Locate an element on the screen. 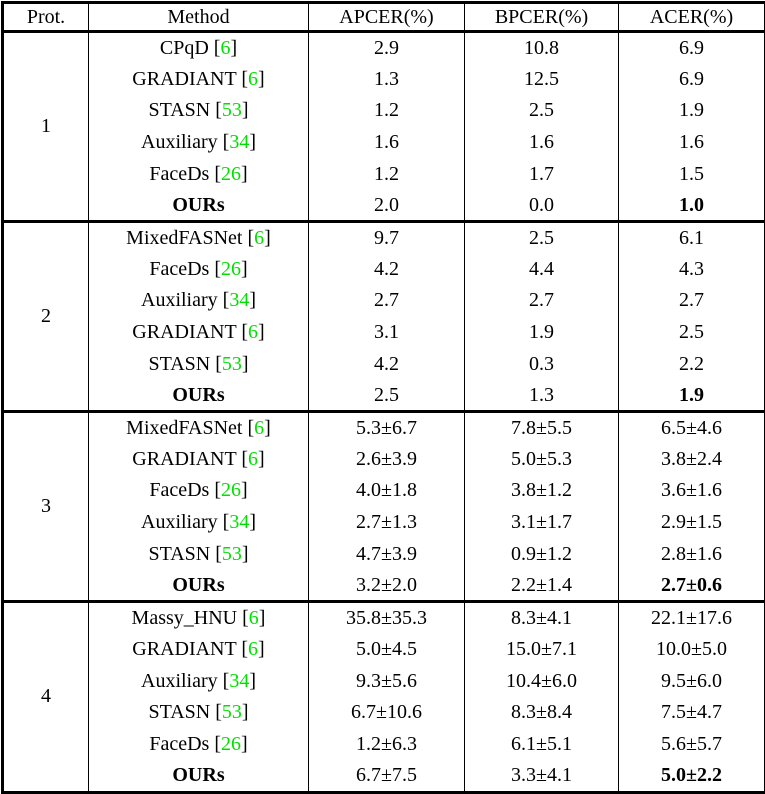 This screenshot has height=794, width=765. acer-cell: 1.6 is located at coordinates (691, 142).